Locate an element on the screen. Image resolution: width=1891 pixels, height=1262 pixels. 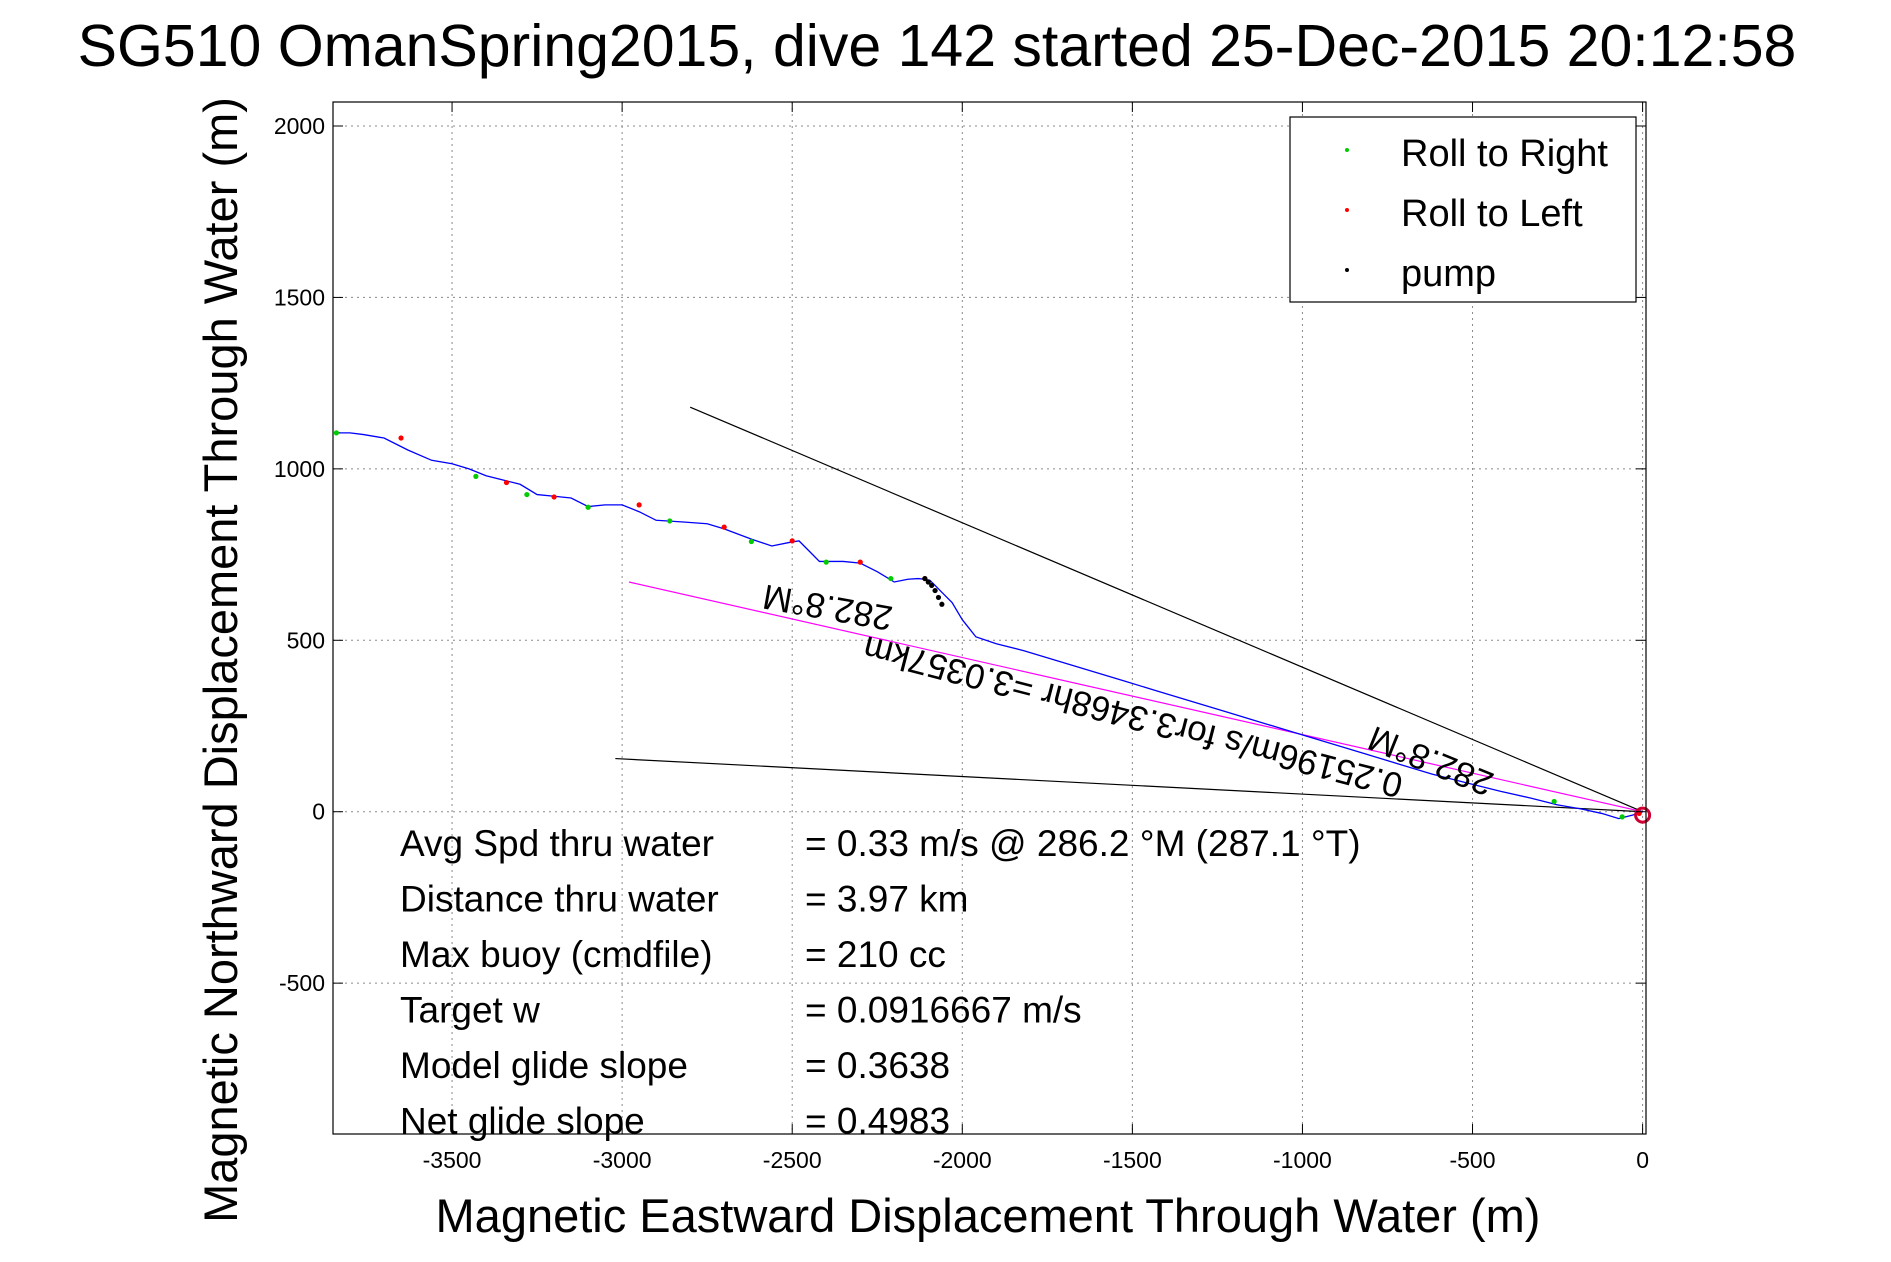
y-tick-label: 0 is located at coordinates (318, 812).